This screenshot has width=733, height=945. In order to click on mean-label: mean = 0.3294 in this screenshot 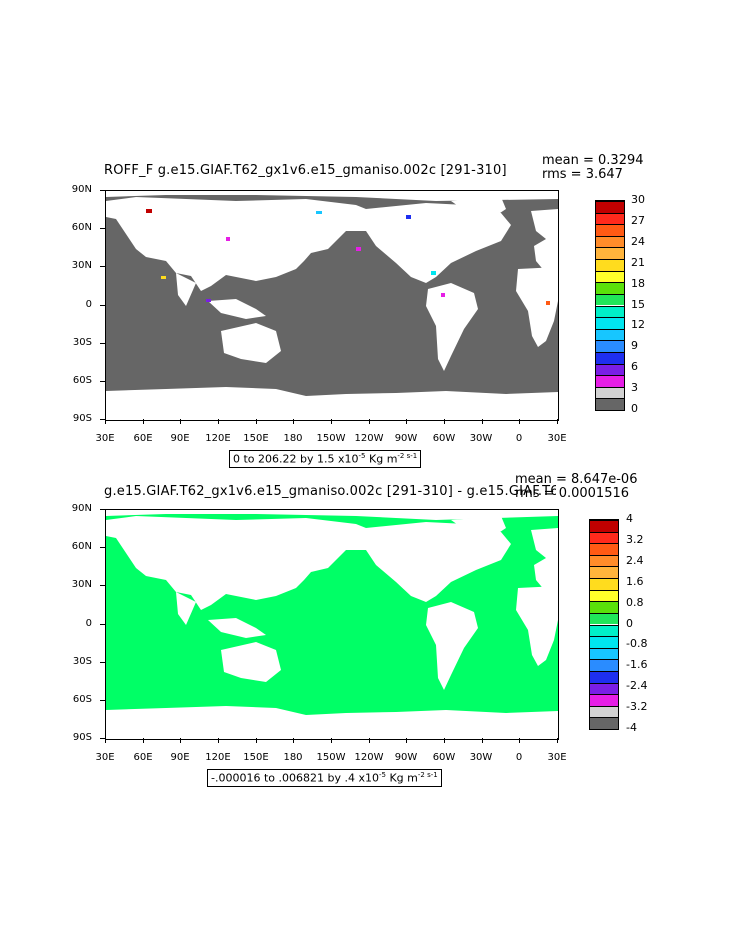, I will do `click(593, 160)`.